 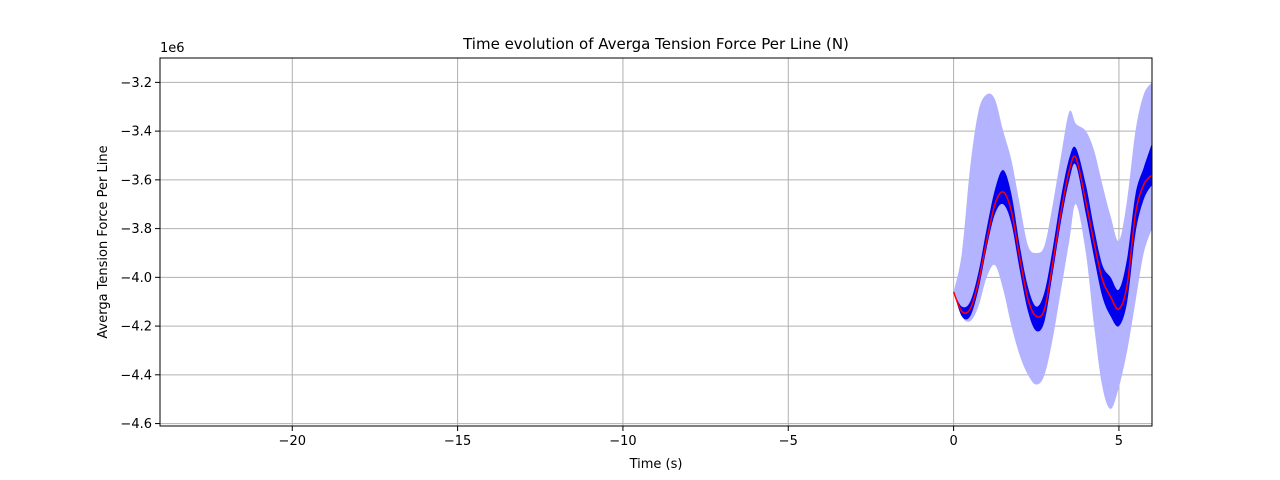 I want to click on x-axis-ticks: −20 −15 −10 −5 0 5, so click(x=701, y=437).